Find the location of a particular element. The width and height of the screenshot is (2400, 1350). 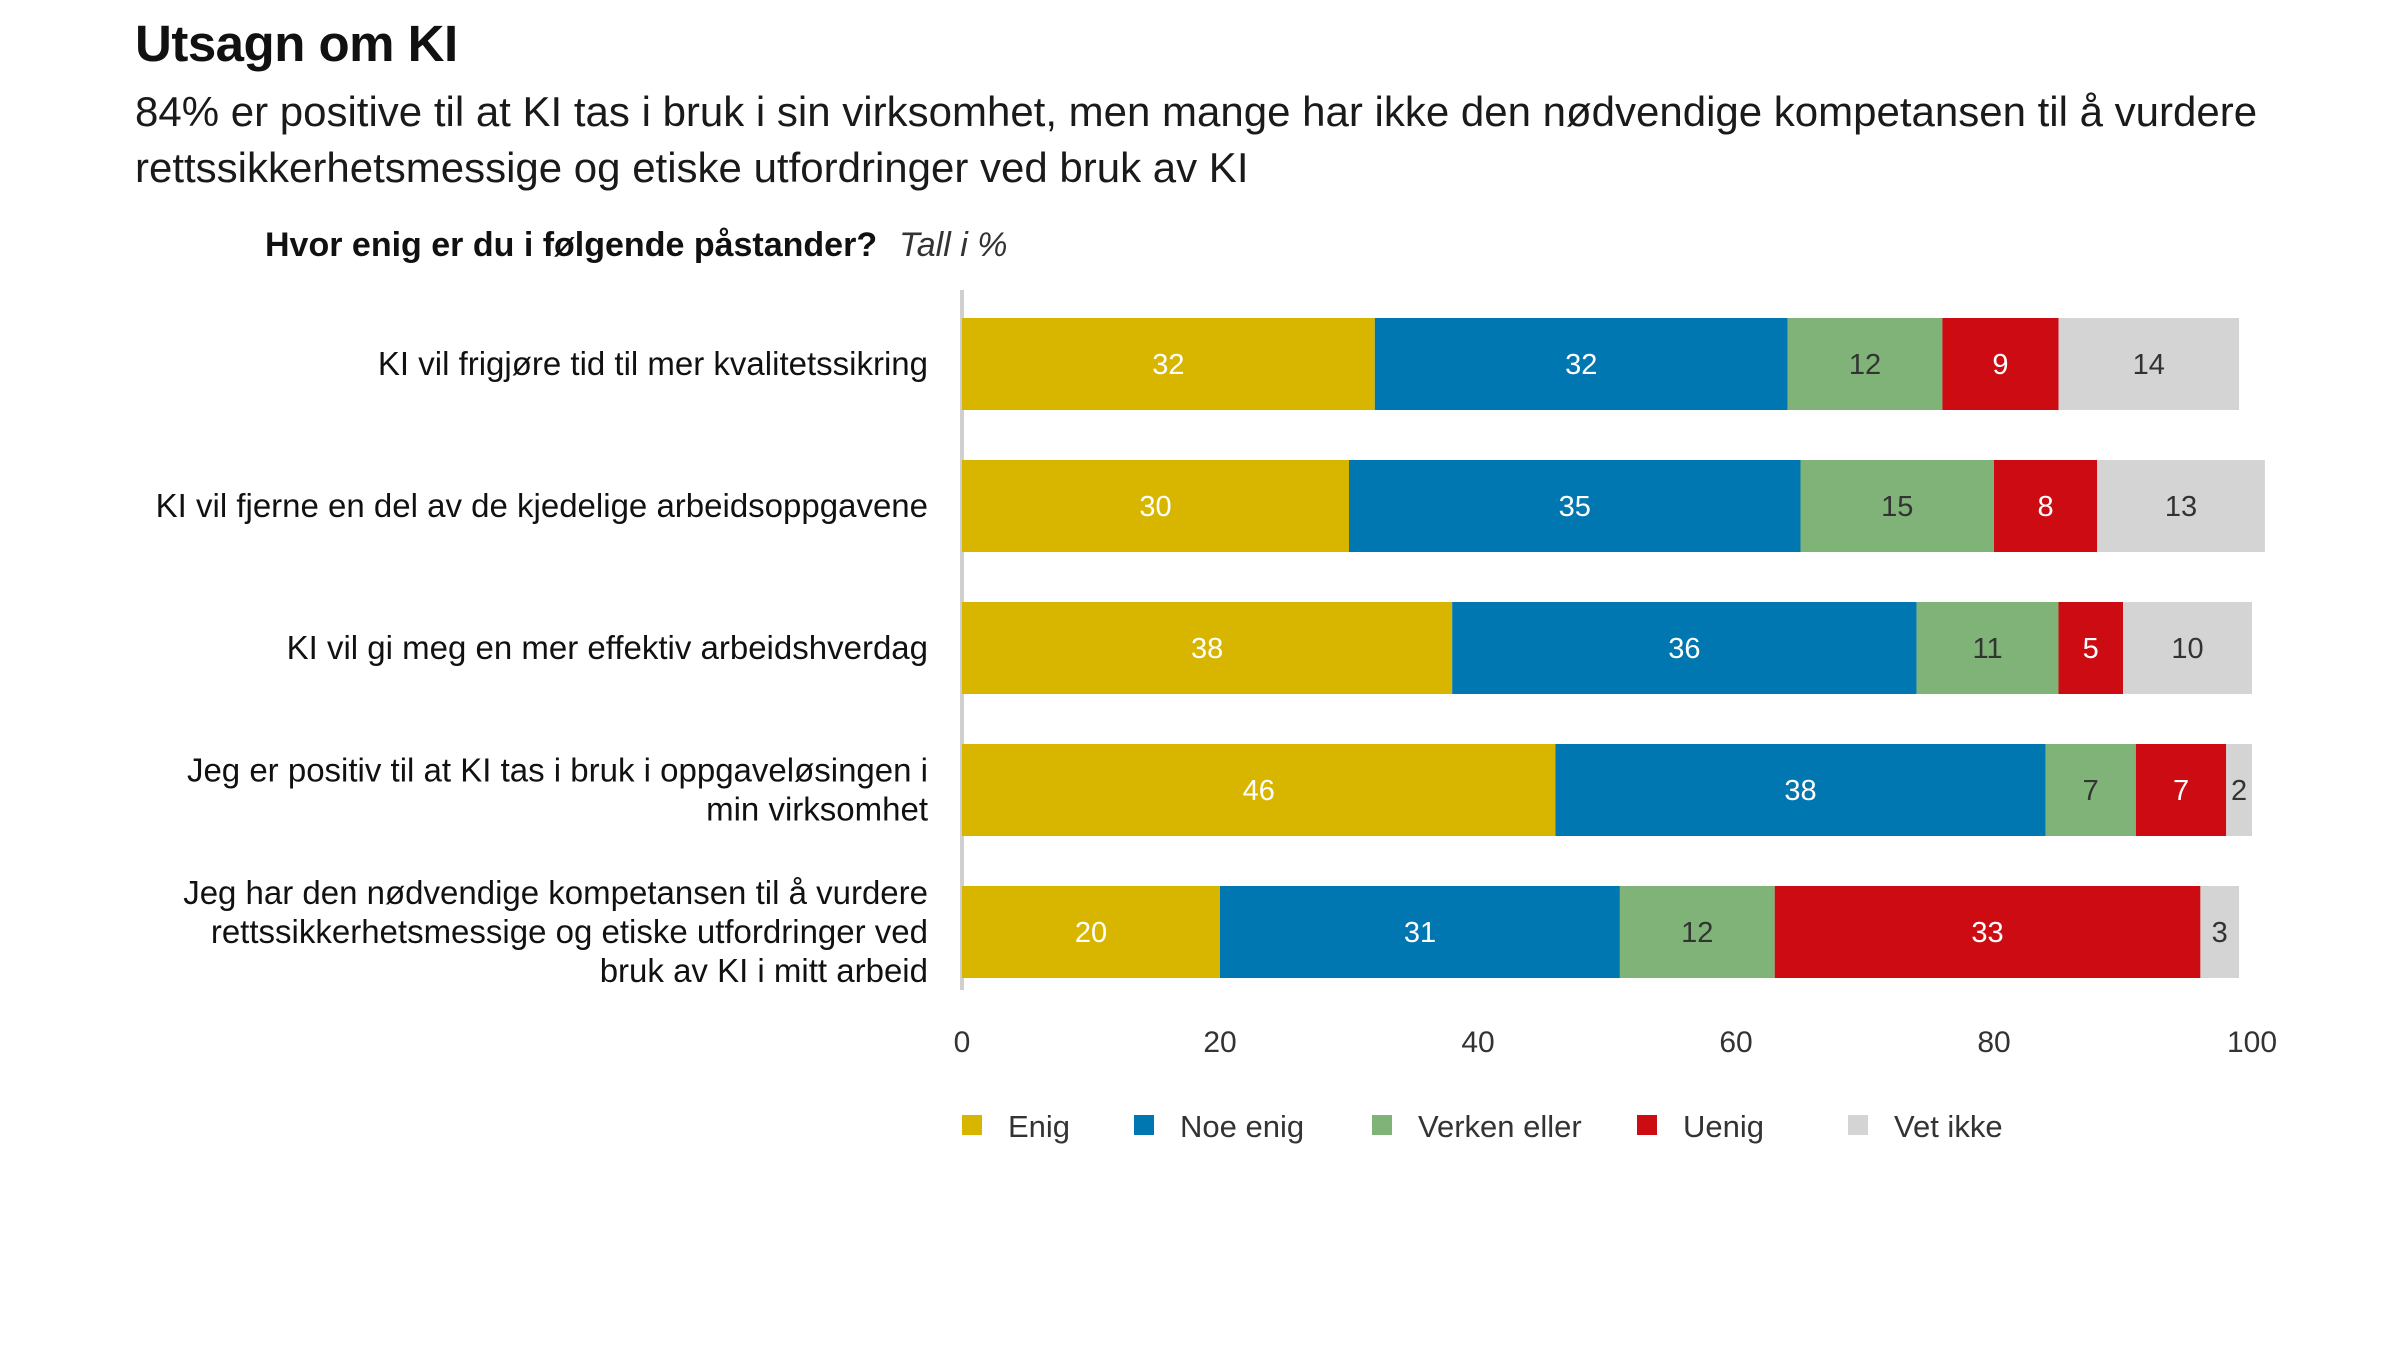

data-label: 8 is located at coordinates (2046, 507).